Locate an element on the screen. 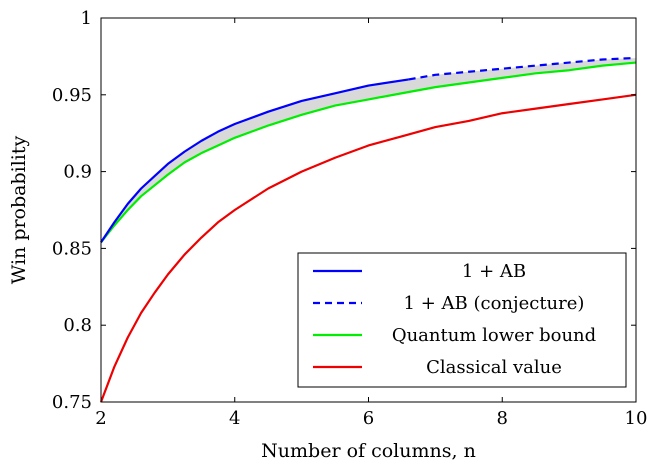  legend-box is located at coordinates (462, 320).